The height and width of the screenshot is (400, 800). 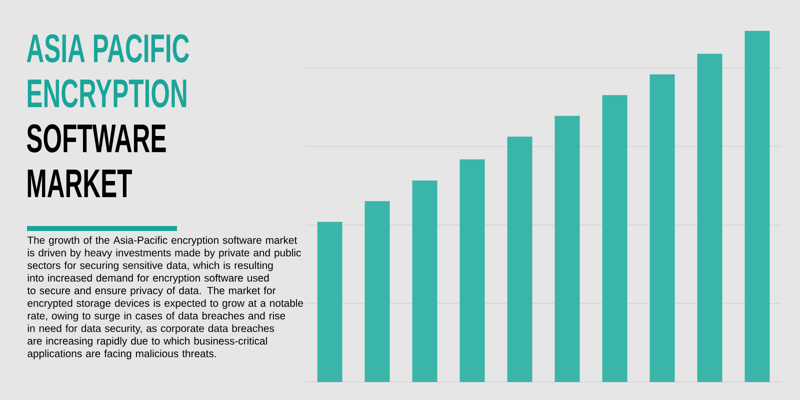 What do you see at coordinates (108, 71) in the screenshot?
I see `chart-title: ASIA PACIFIC ENCRYPTION` at bounding box center [108, 71].